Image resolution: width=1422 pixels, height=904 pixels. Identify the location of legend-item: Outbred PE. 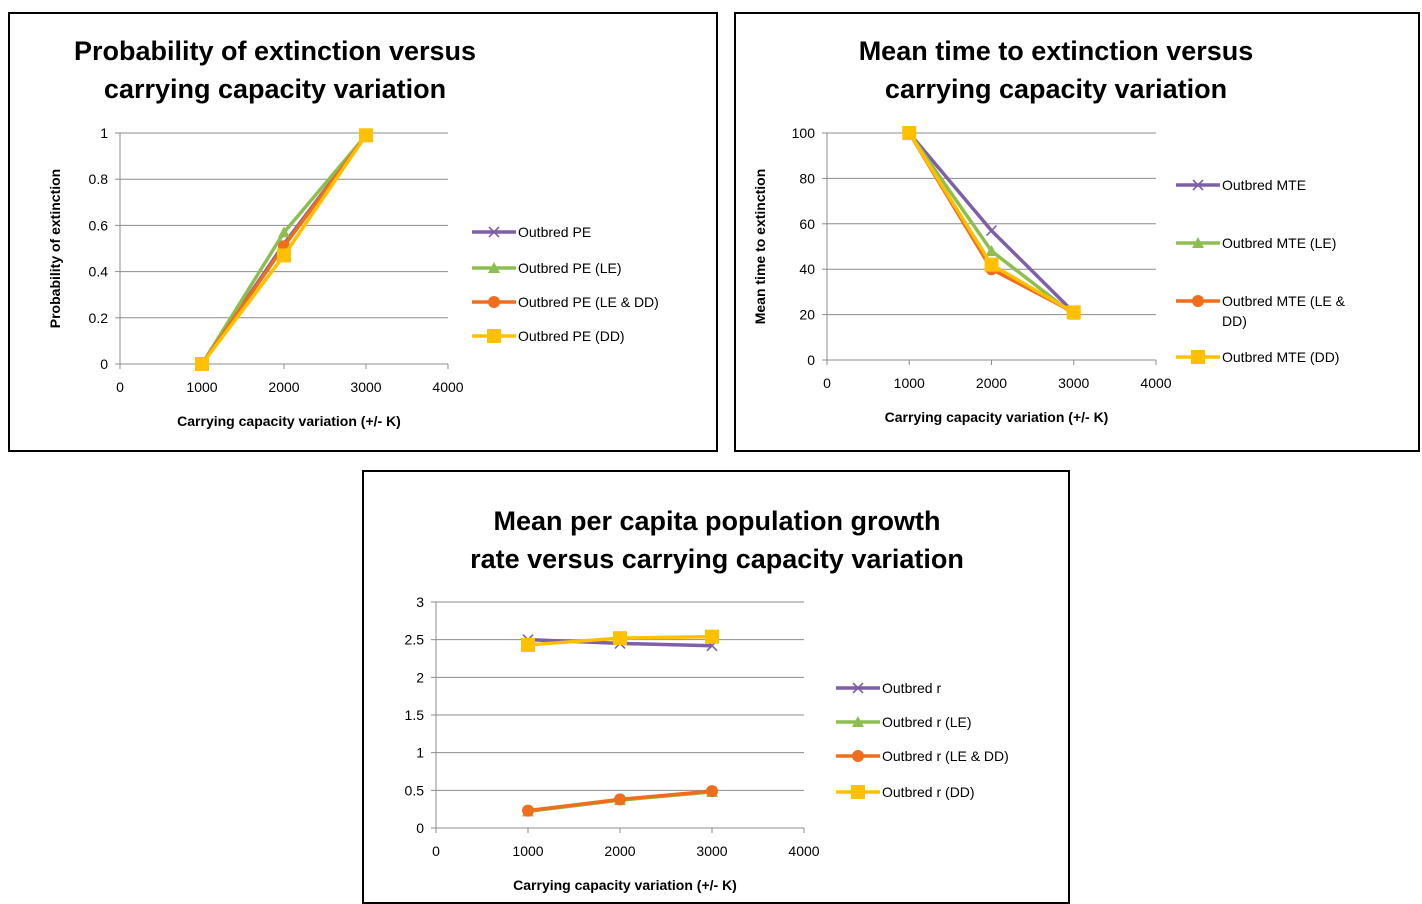
(531, 232).